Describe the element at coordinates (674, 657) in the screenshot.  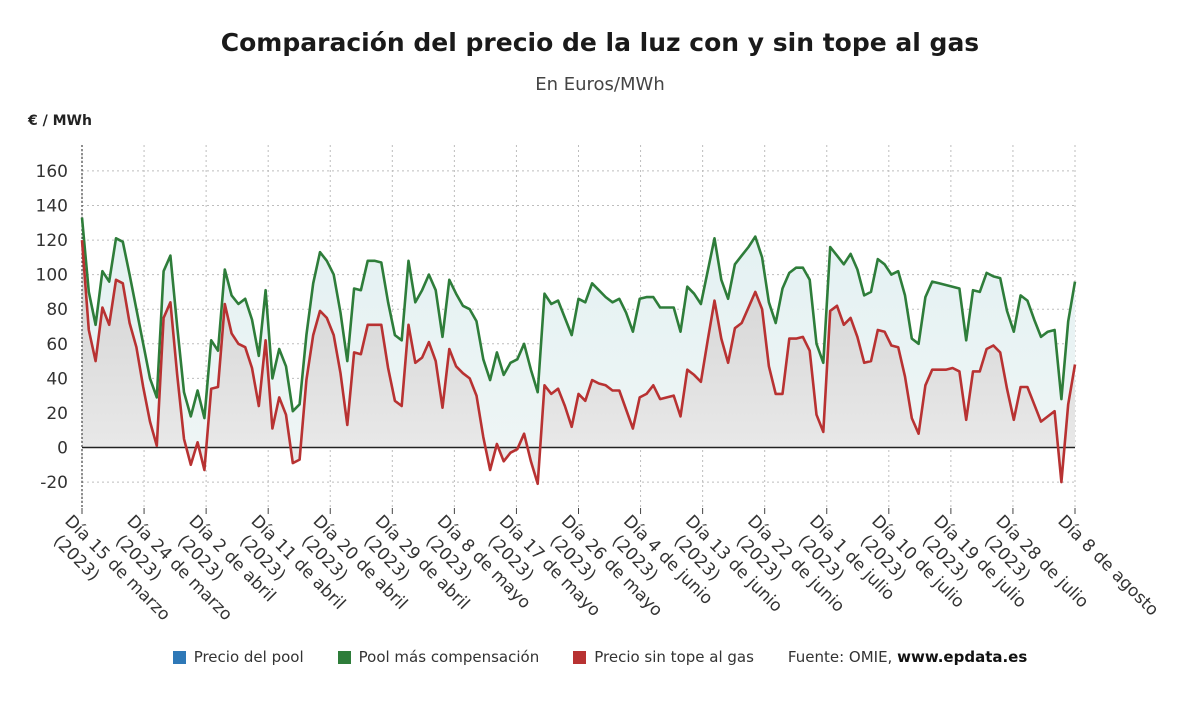
I see `legend-label-sin-tope: Precio sin tope al gas` at that location.